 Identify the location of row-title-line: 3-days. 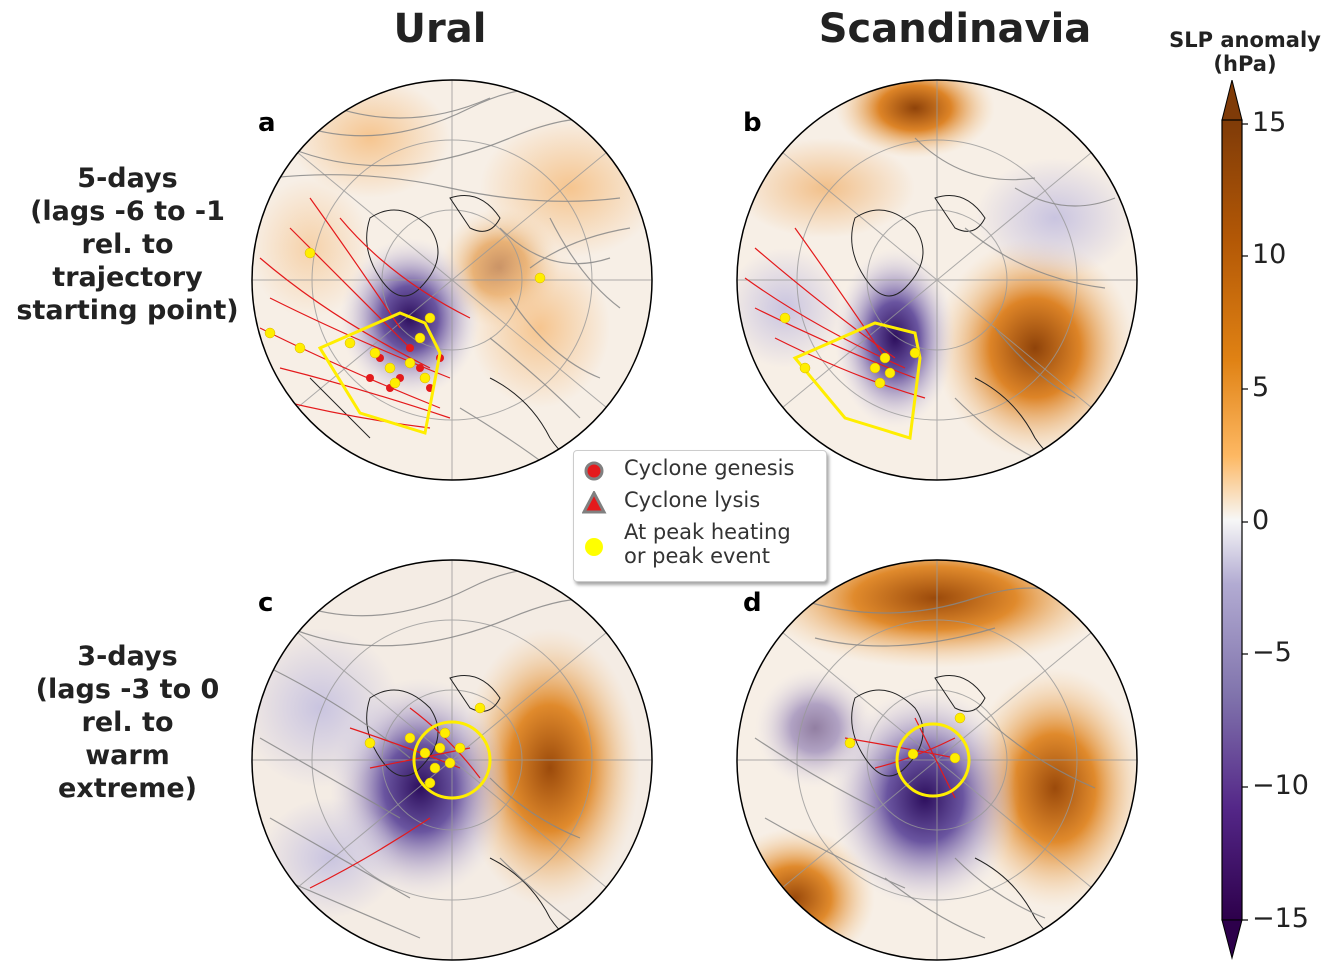
(127, 656).